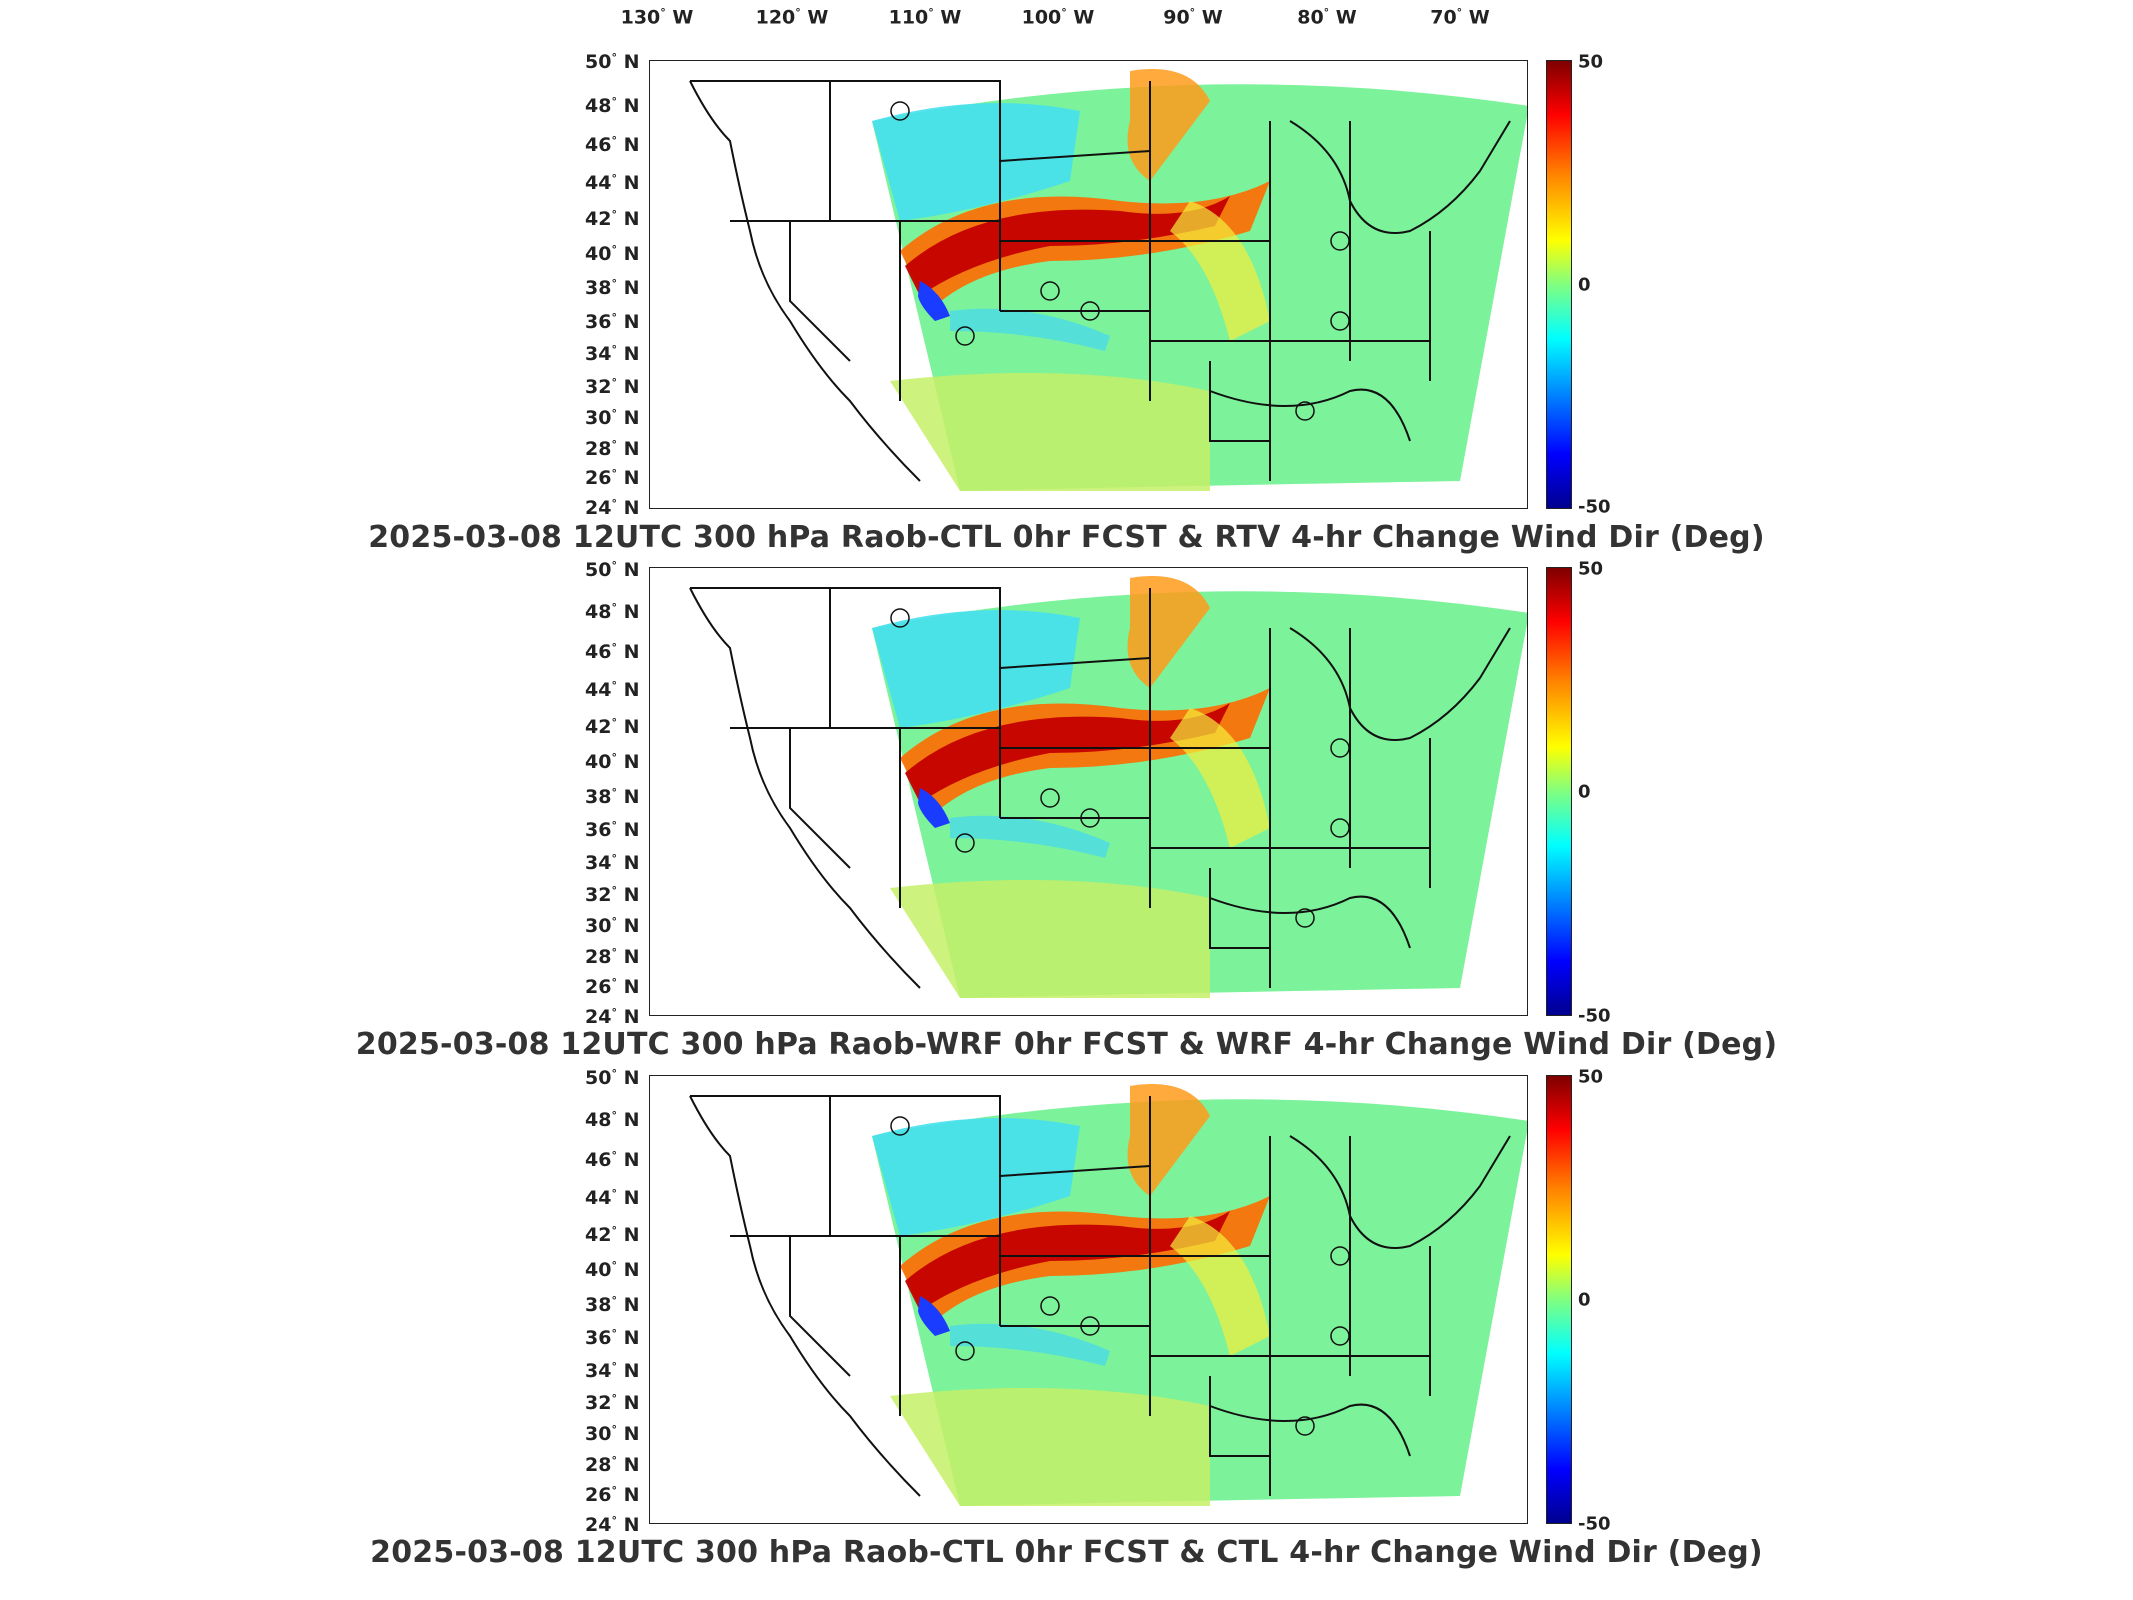 The image size is (2133, 1600). I want to click on colorbar-1-mid: 0, so click(1584, 285).